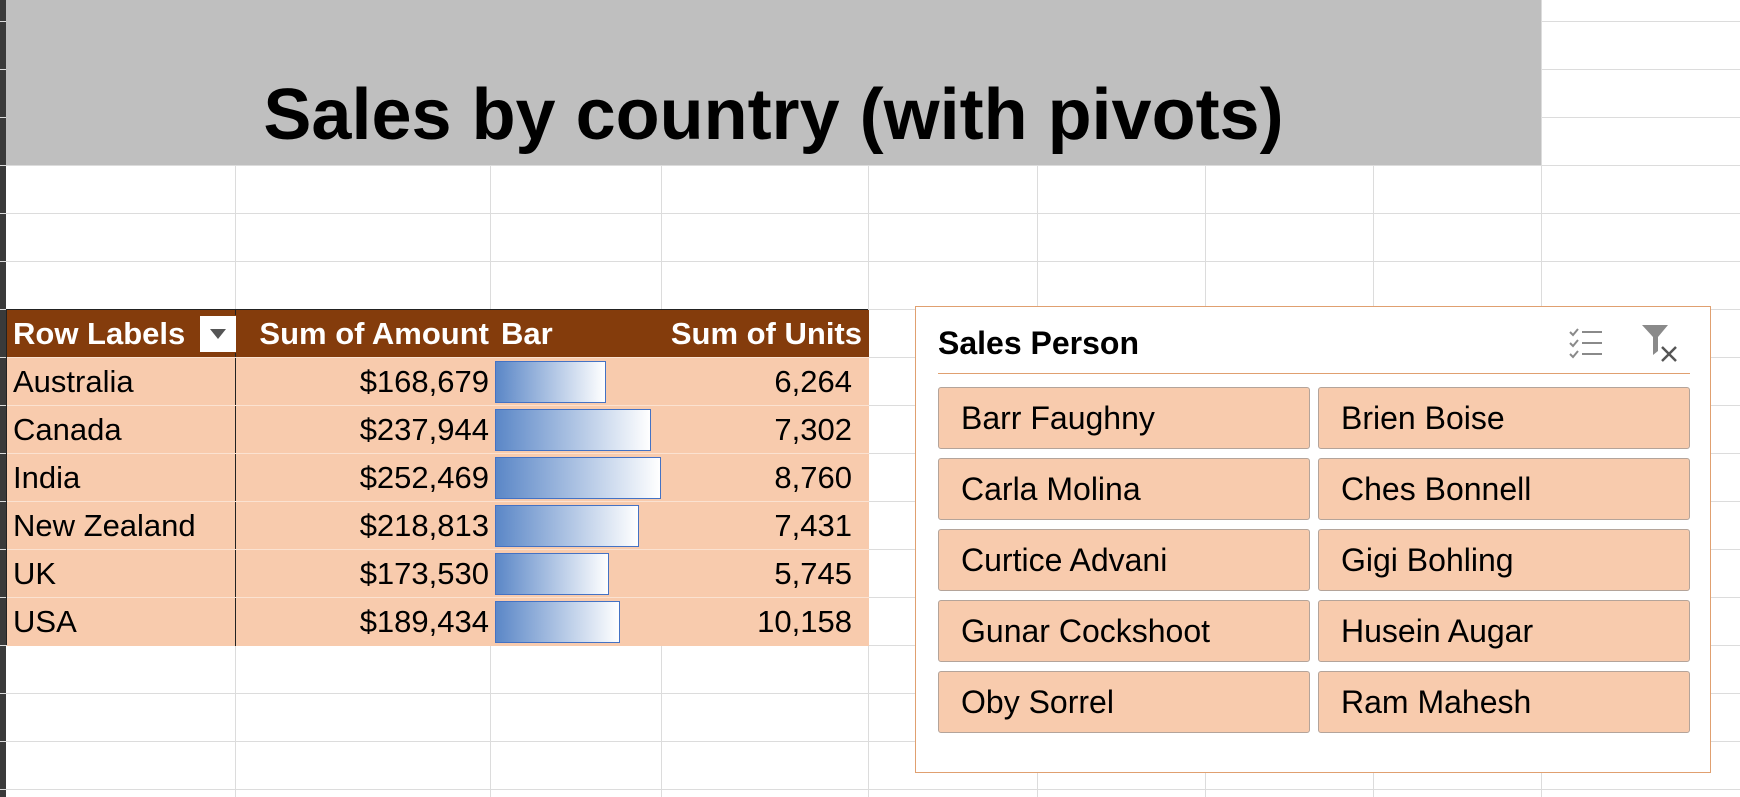  What do you see at coordinates (424, 573) in the screenshot?
I see `row-amount: $173,530` at bounding box center [424, 573].